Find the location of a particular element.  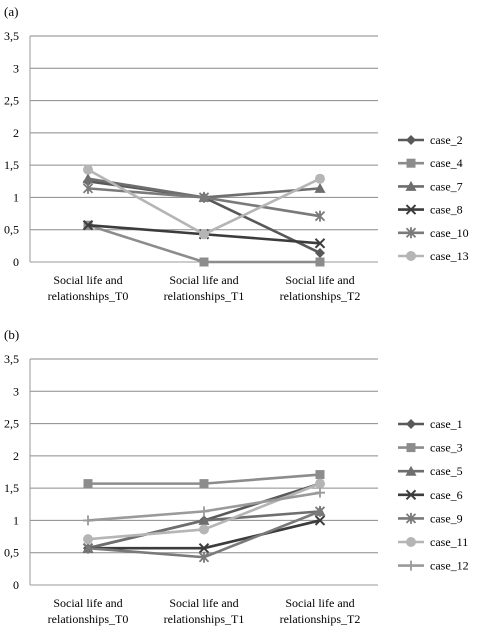

legend-entry: case_5 is located at coordinates (446, 471).